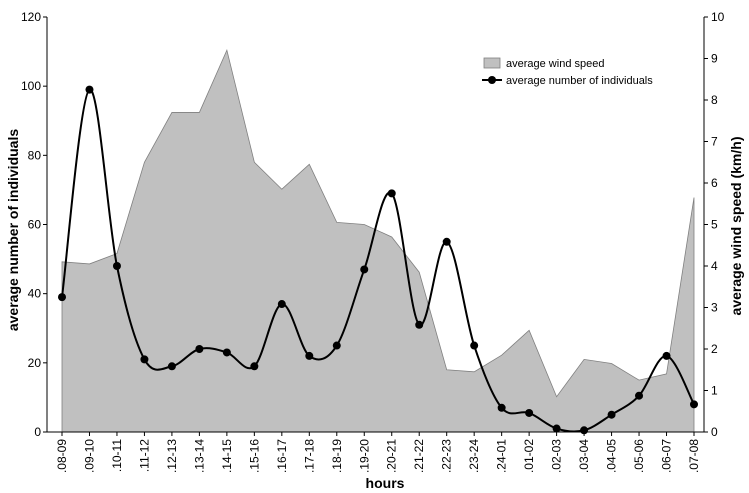 The image size is (749, 493). Describe the element at coordinates (385, 483) in the screenshot. I see `x-axis-title: hours` at that location.